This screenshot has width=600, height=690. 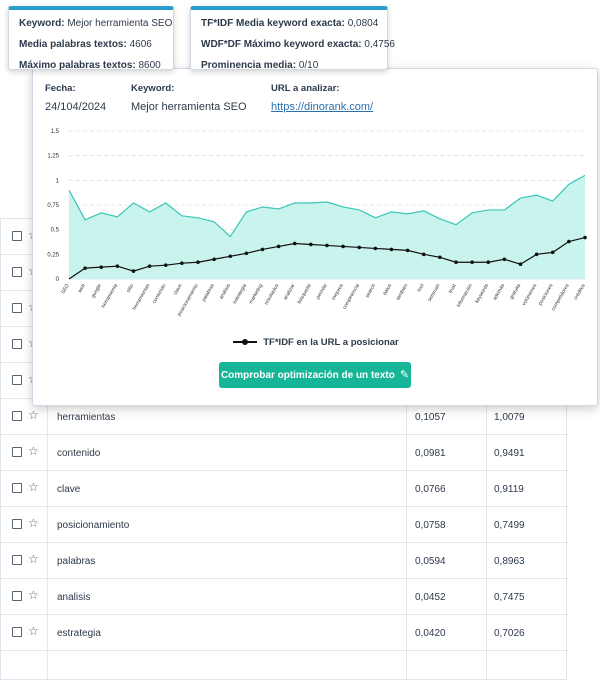 I want to click on tfidf-cell: 0,0766, so click(x=430, y=489).